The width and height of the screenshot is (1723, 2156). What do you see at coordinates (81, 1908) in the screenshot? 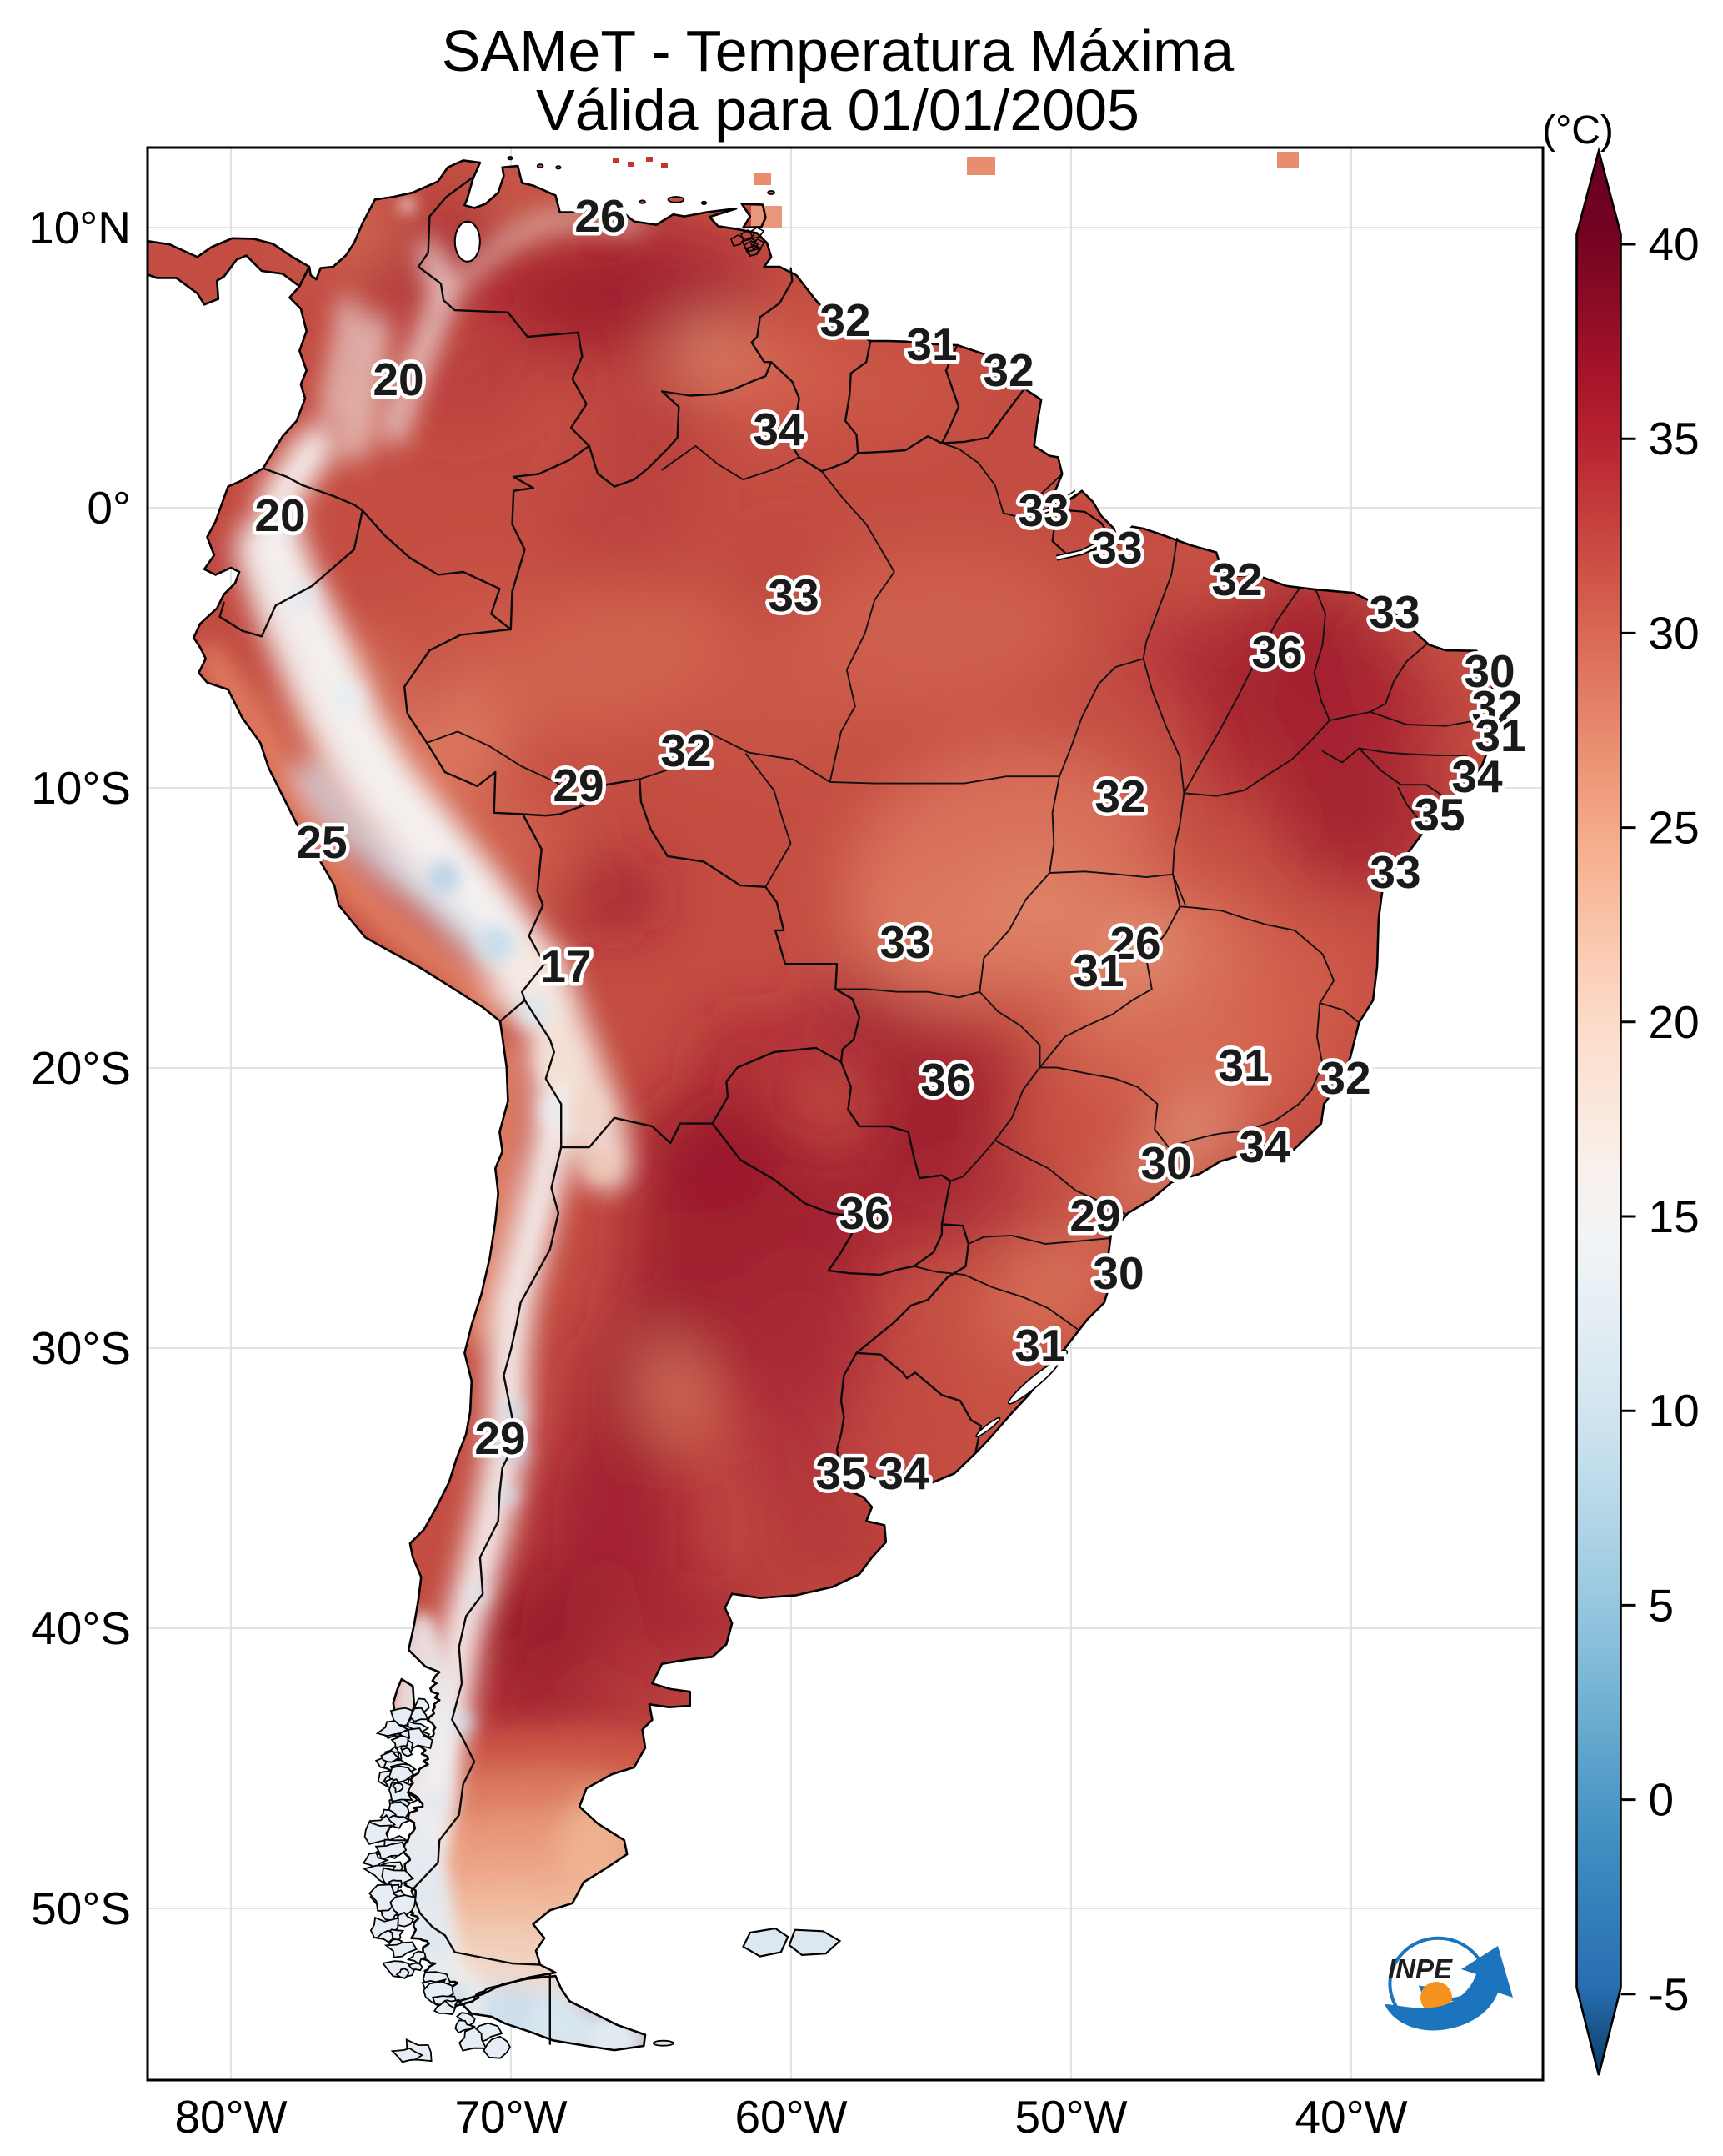
I see `svg-text: 50°S` at bounding box center [81, 1908].